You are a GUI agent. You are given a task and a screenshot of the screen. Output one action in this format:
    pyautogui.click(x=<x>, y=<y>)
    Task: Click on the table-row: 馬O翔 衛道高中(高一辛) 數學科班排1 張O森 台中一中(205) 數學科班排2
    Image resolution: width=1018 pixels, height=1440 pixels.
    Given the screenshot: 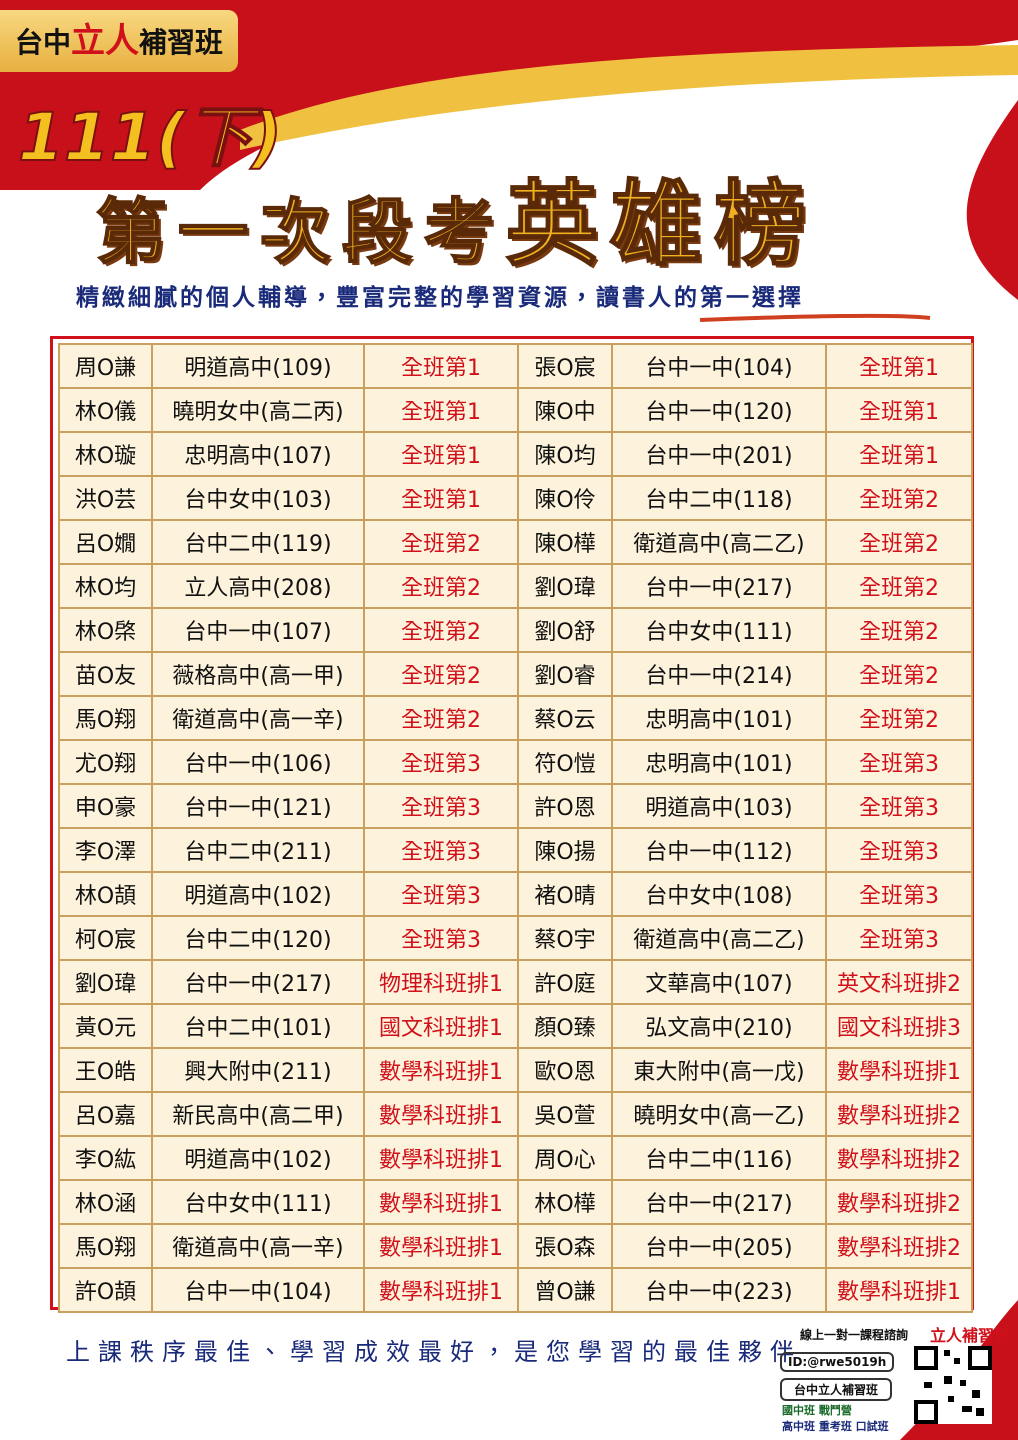 What is the action you would take?
    pyautogui.click(x=515, y=1246)
    